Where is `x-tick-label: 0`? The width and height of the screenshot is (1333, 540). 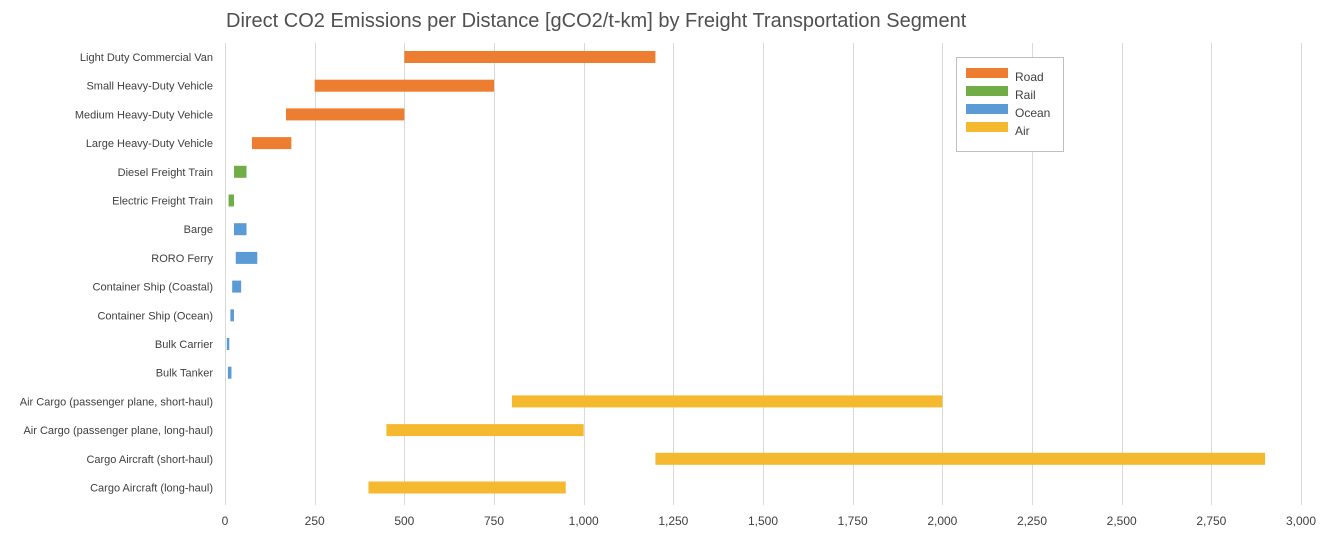 x-tick-label: 0 is located at coordinates (225, 521).